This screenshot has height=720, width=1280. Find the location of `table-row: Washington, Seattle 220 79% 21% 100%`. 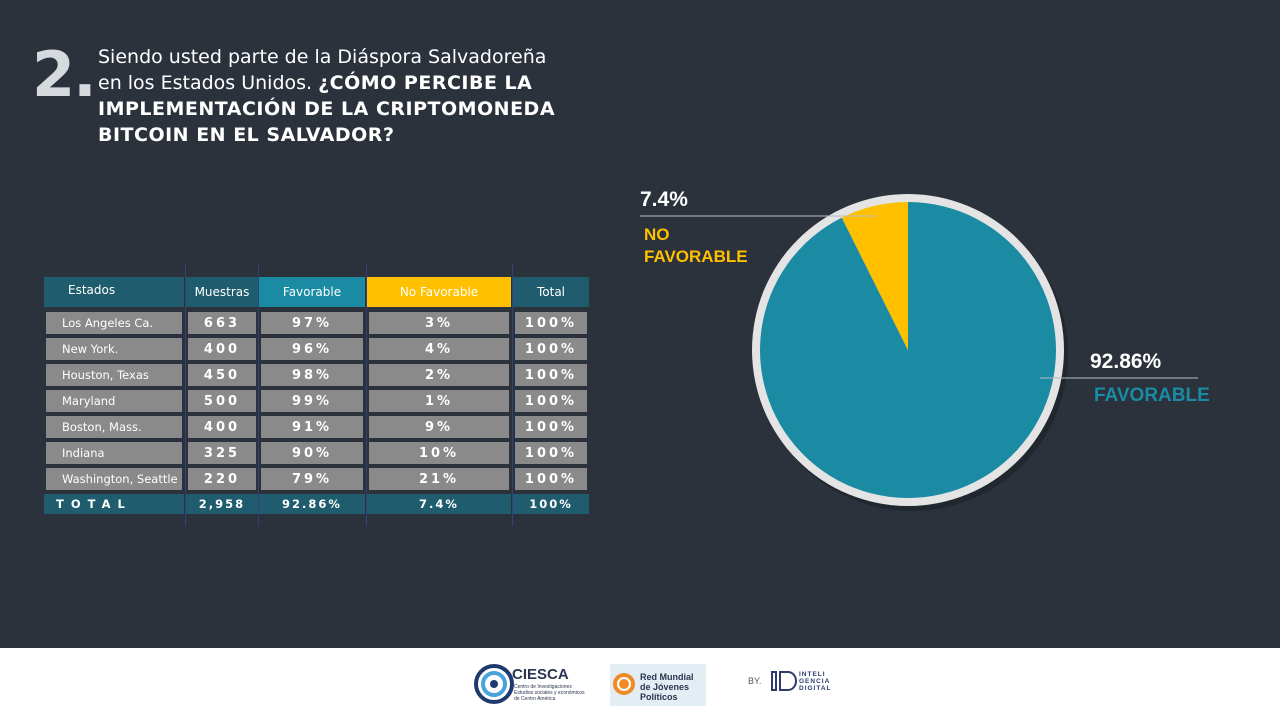

table-row: Washington, Seattle 220 79% 21% 100% is located at coordinates (318, 479).